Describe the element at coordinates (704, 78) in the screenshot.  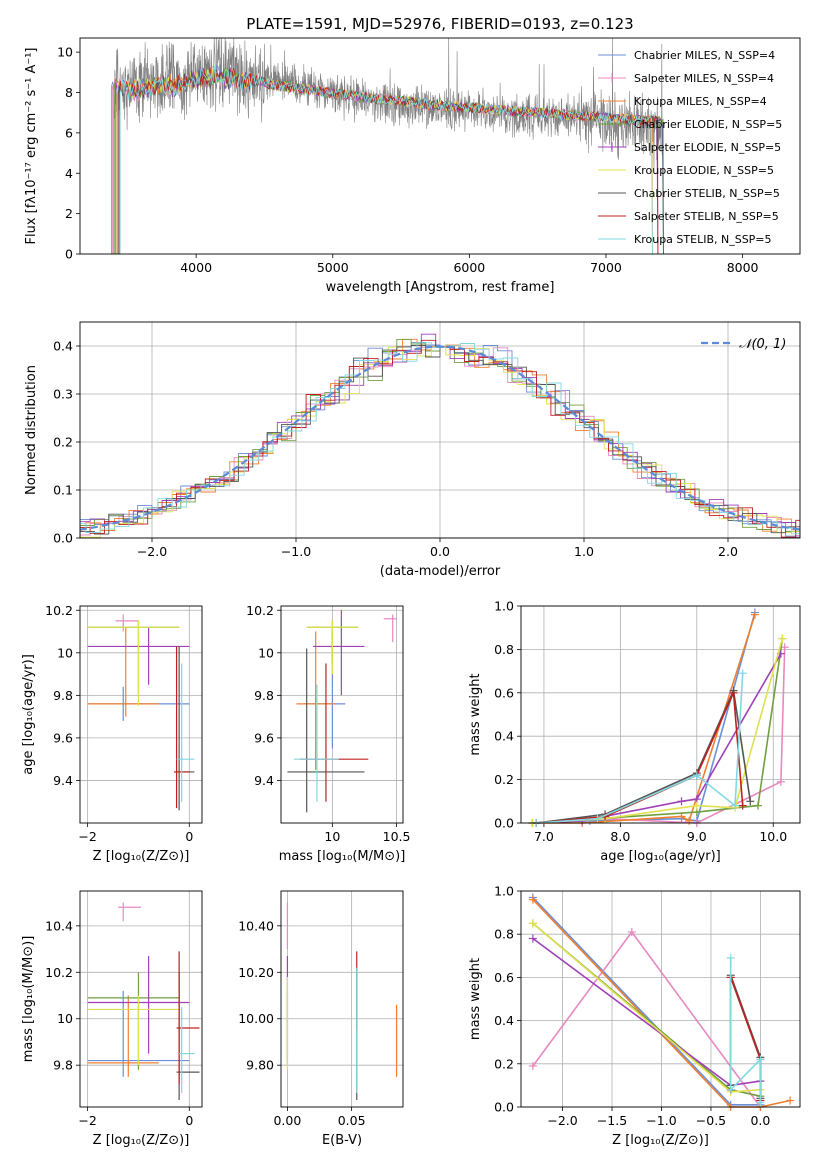
I see `legend-label: Salpeter MILES, N_SSP=4` at that location.